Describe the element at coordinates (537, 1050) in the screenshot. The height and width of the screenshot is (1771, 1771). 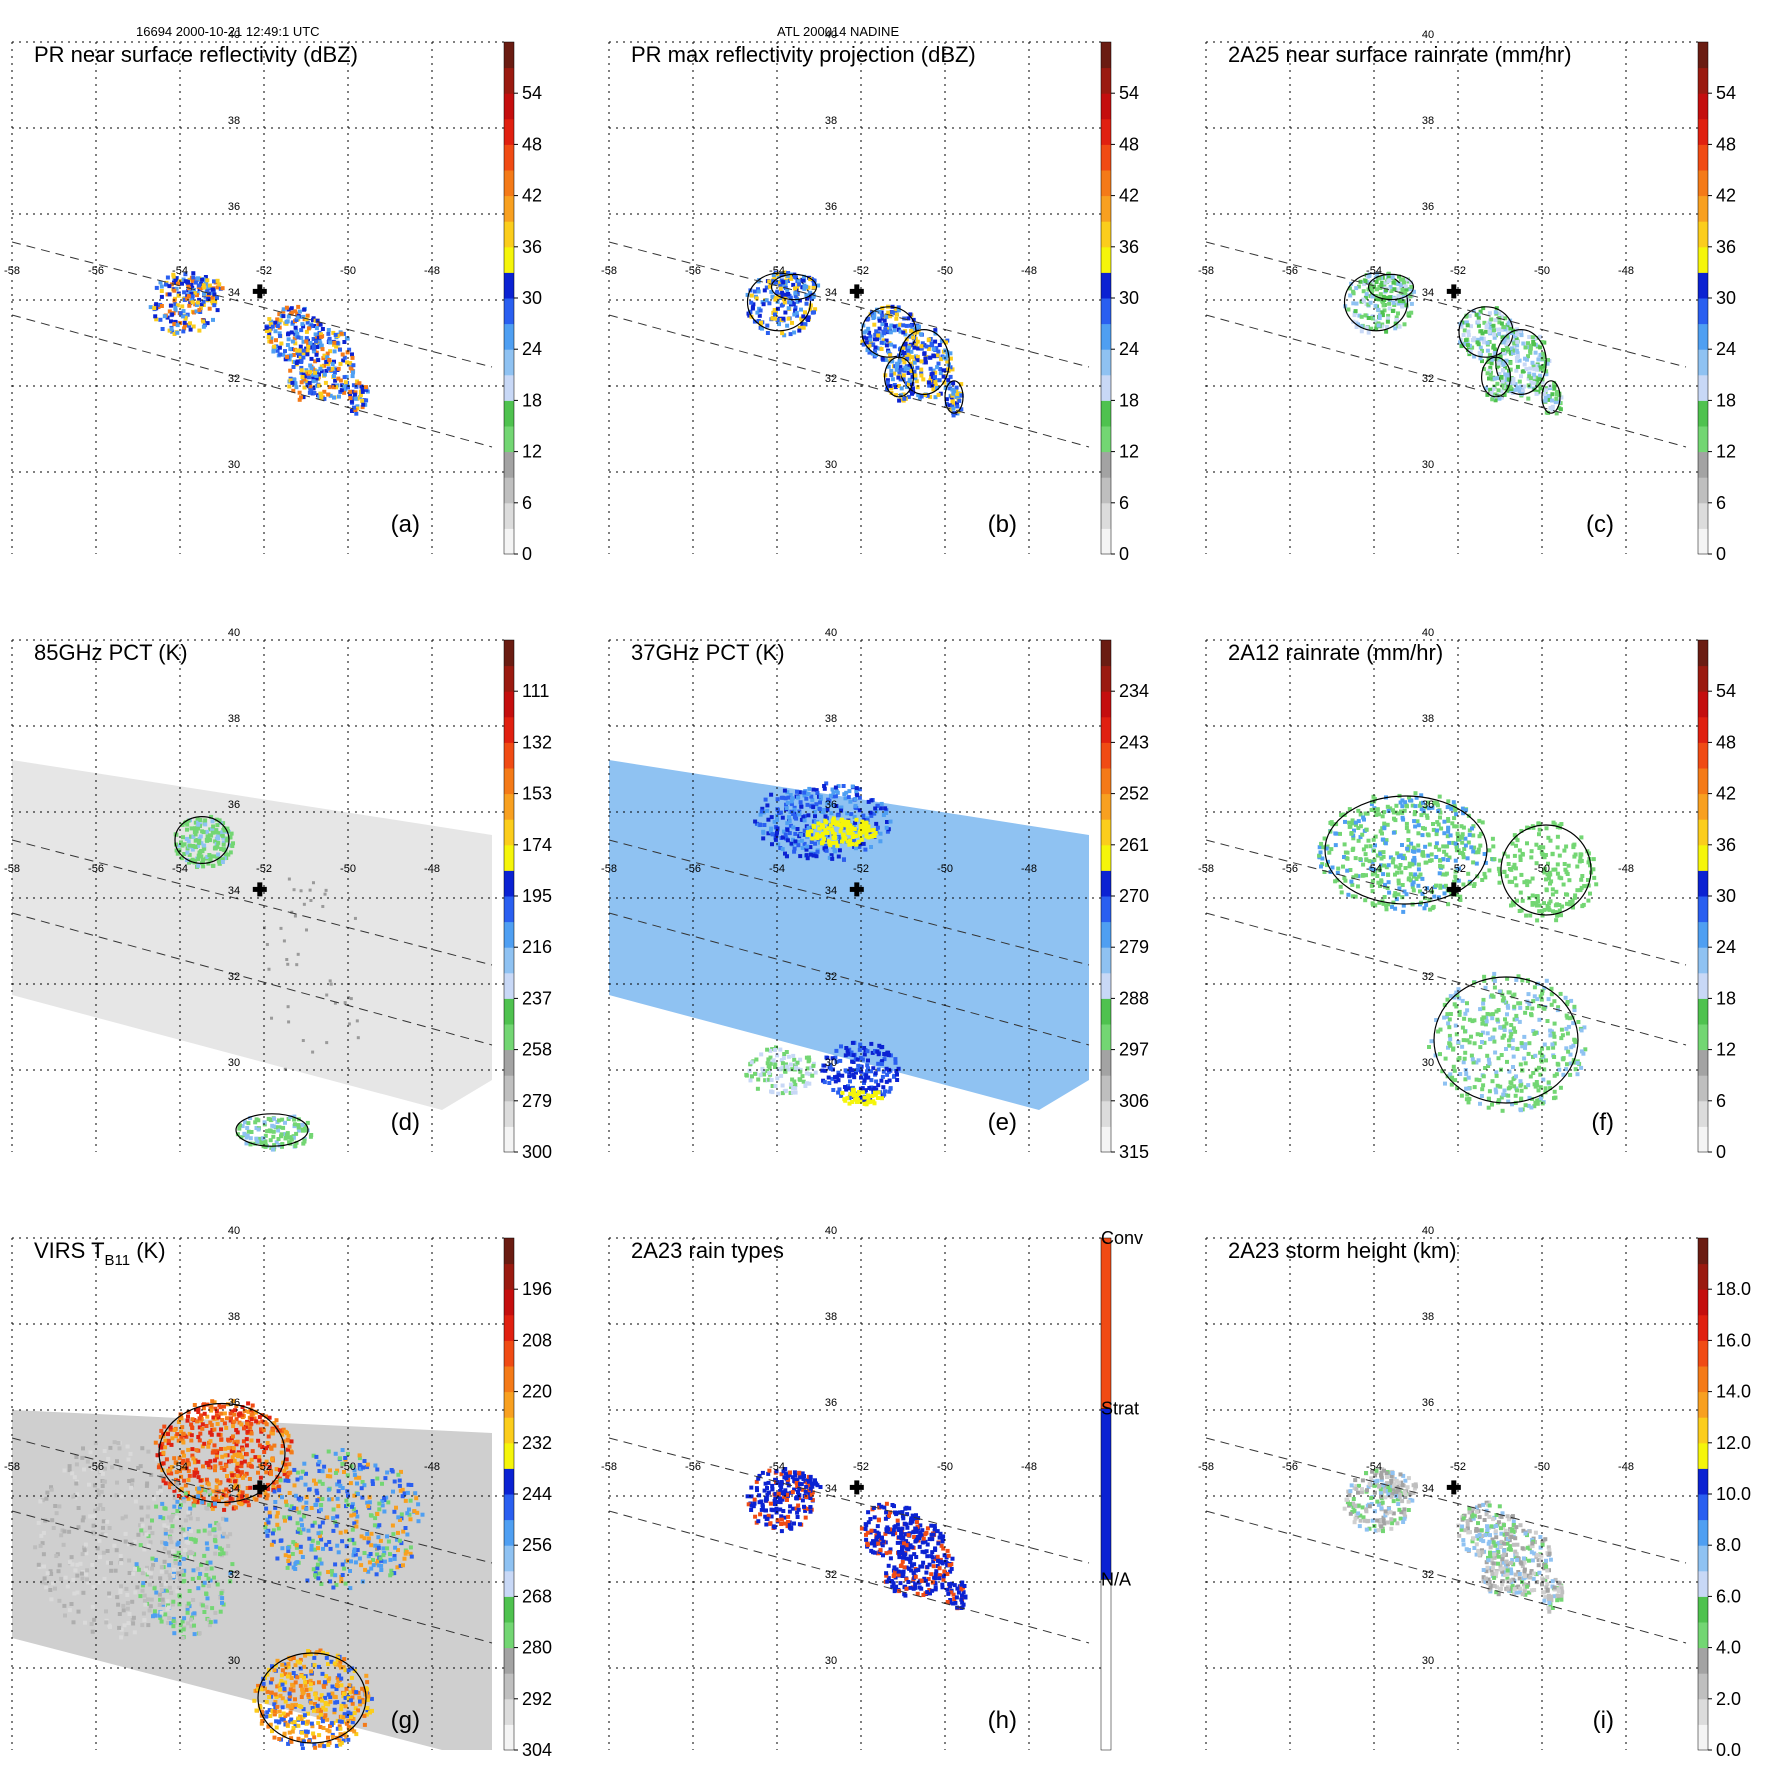
I see `colorbar-tick: 258` at that location.